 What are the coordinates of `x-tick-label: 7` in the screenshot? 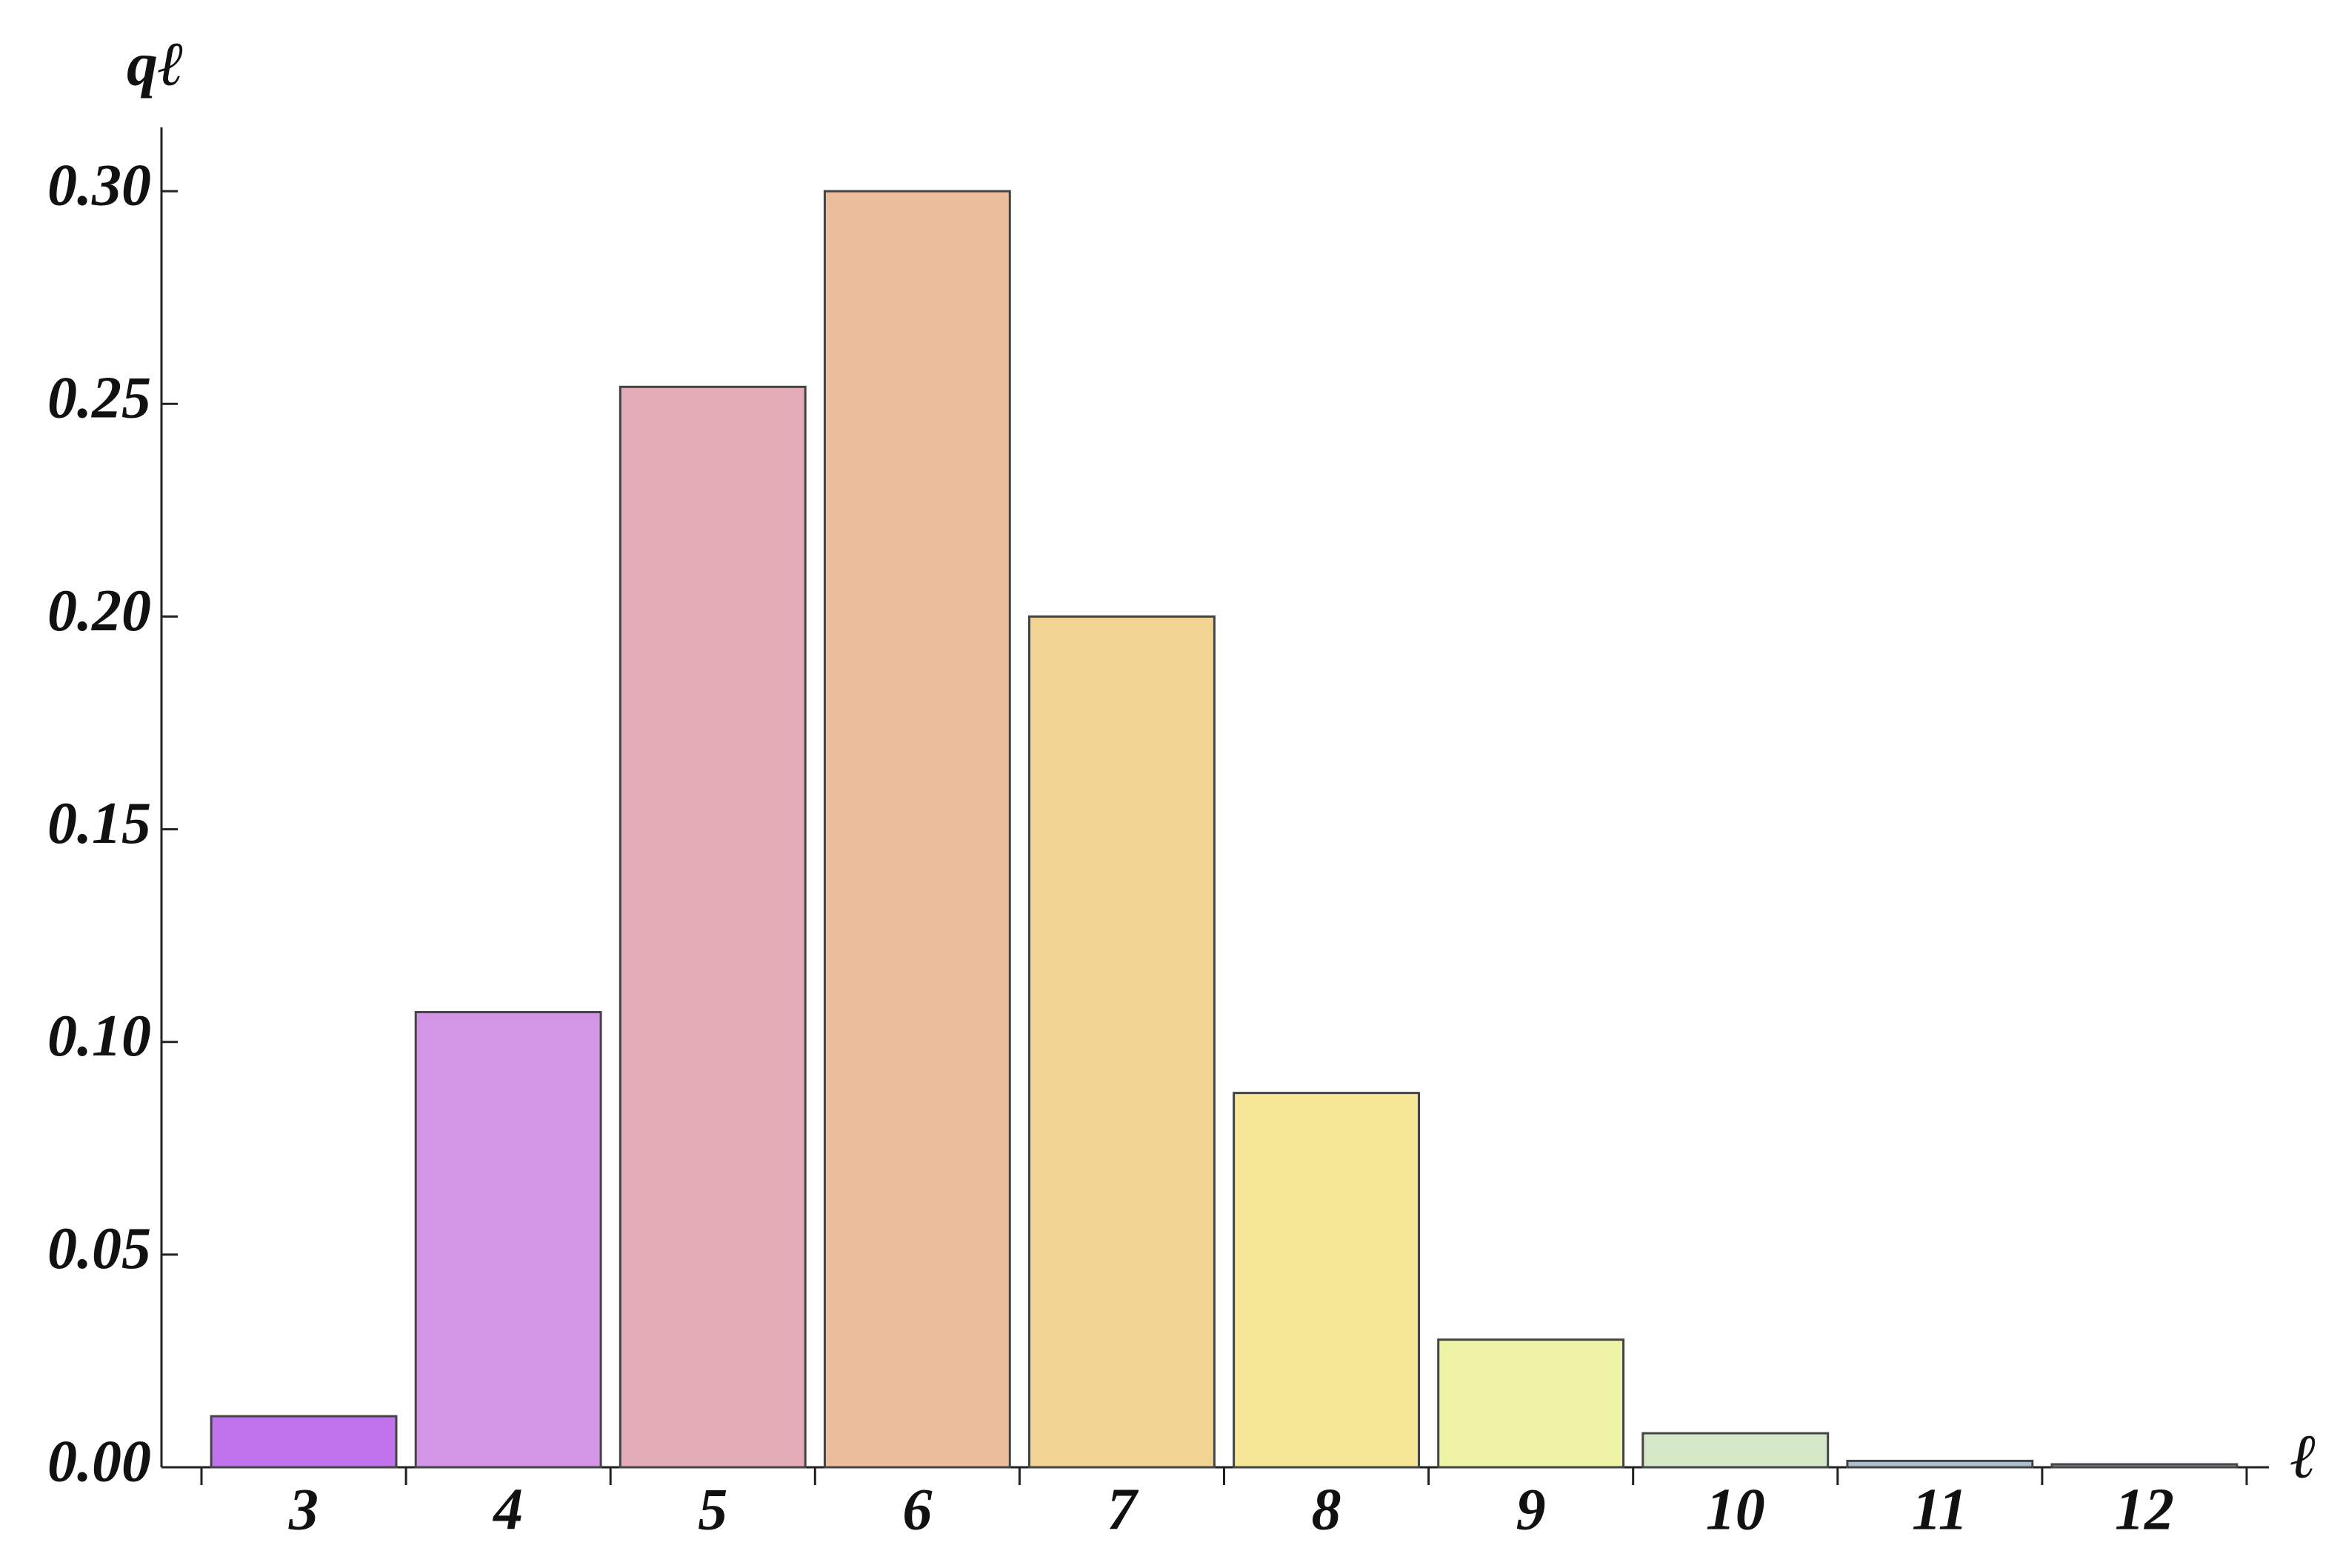 It's located at (1123, 1510).